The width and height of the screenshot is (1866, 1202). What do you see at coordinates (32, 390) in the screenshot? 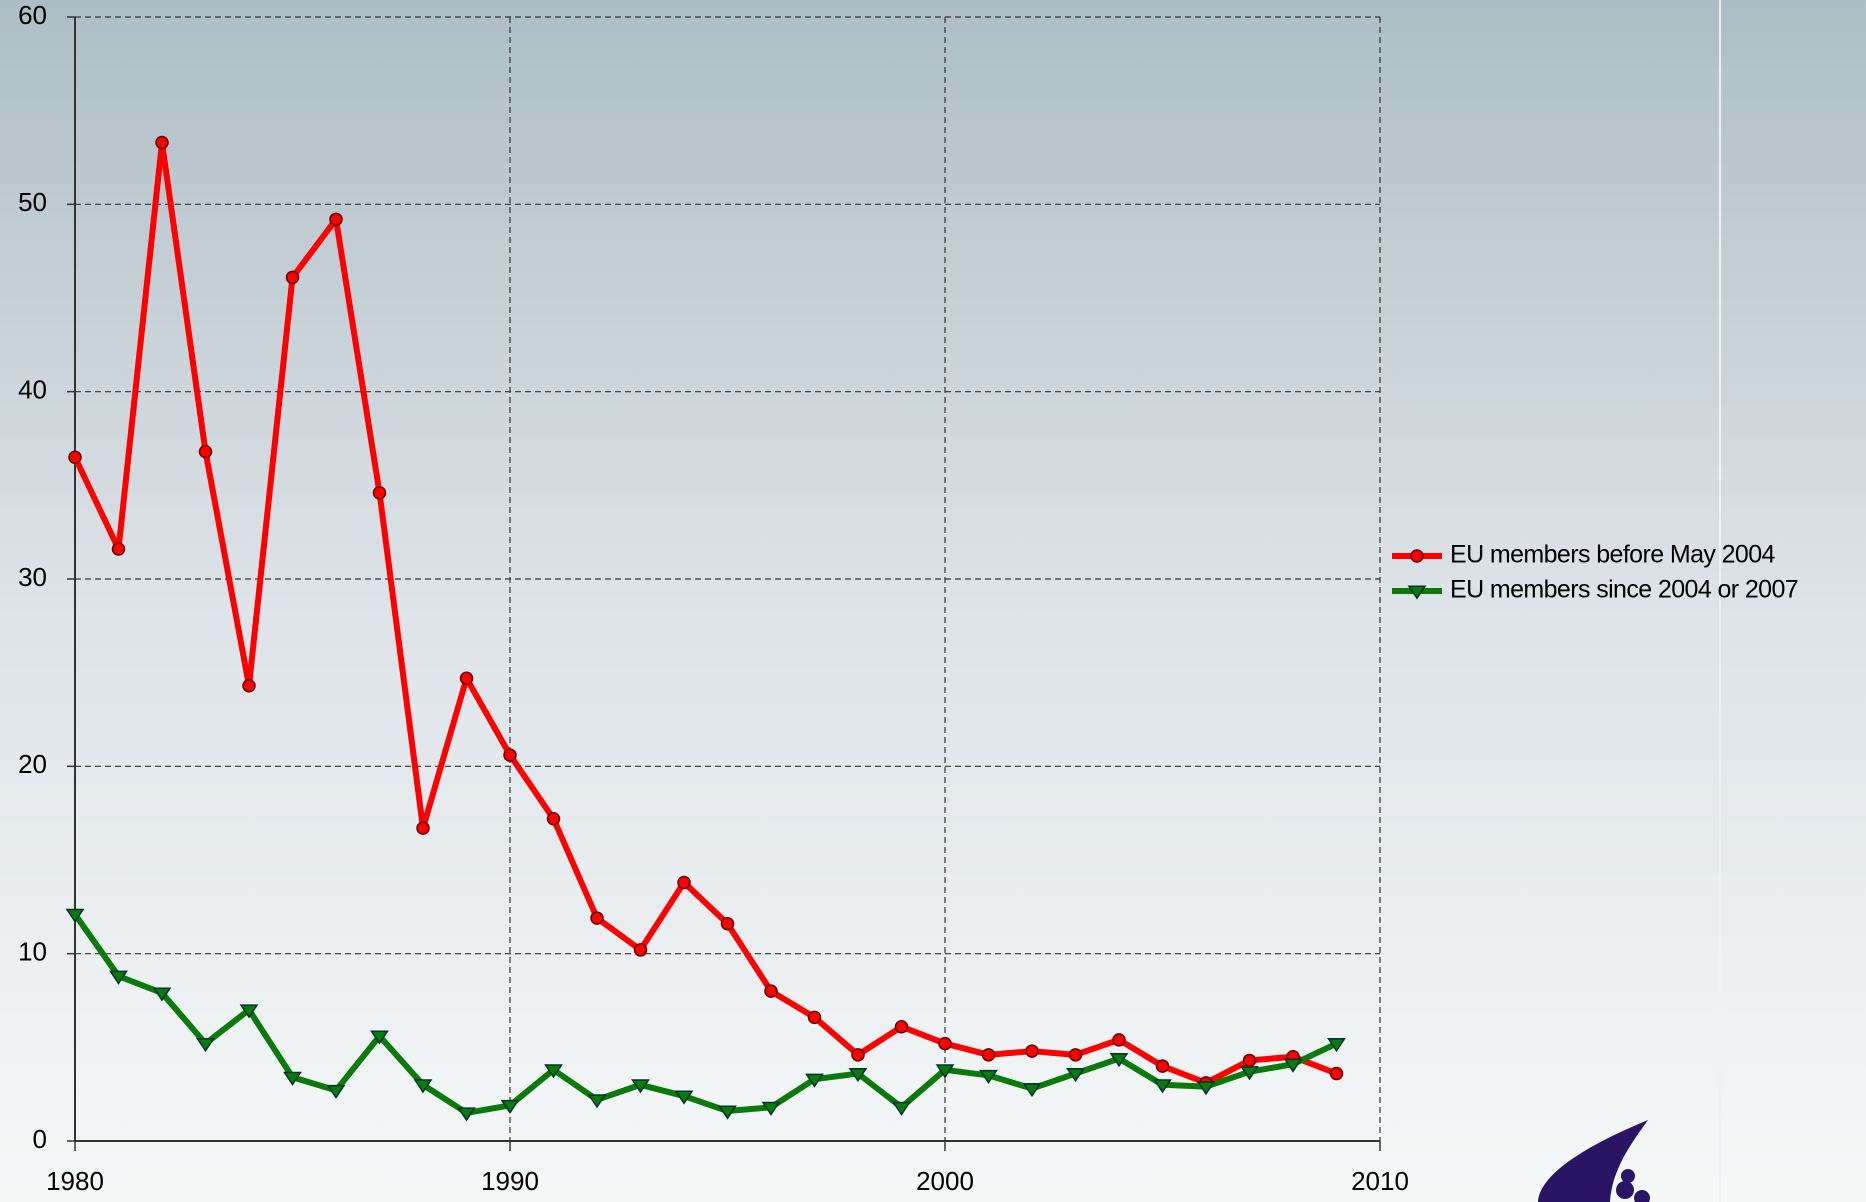
I see `y-tick-label: 40` at bounding box center [32, 390].